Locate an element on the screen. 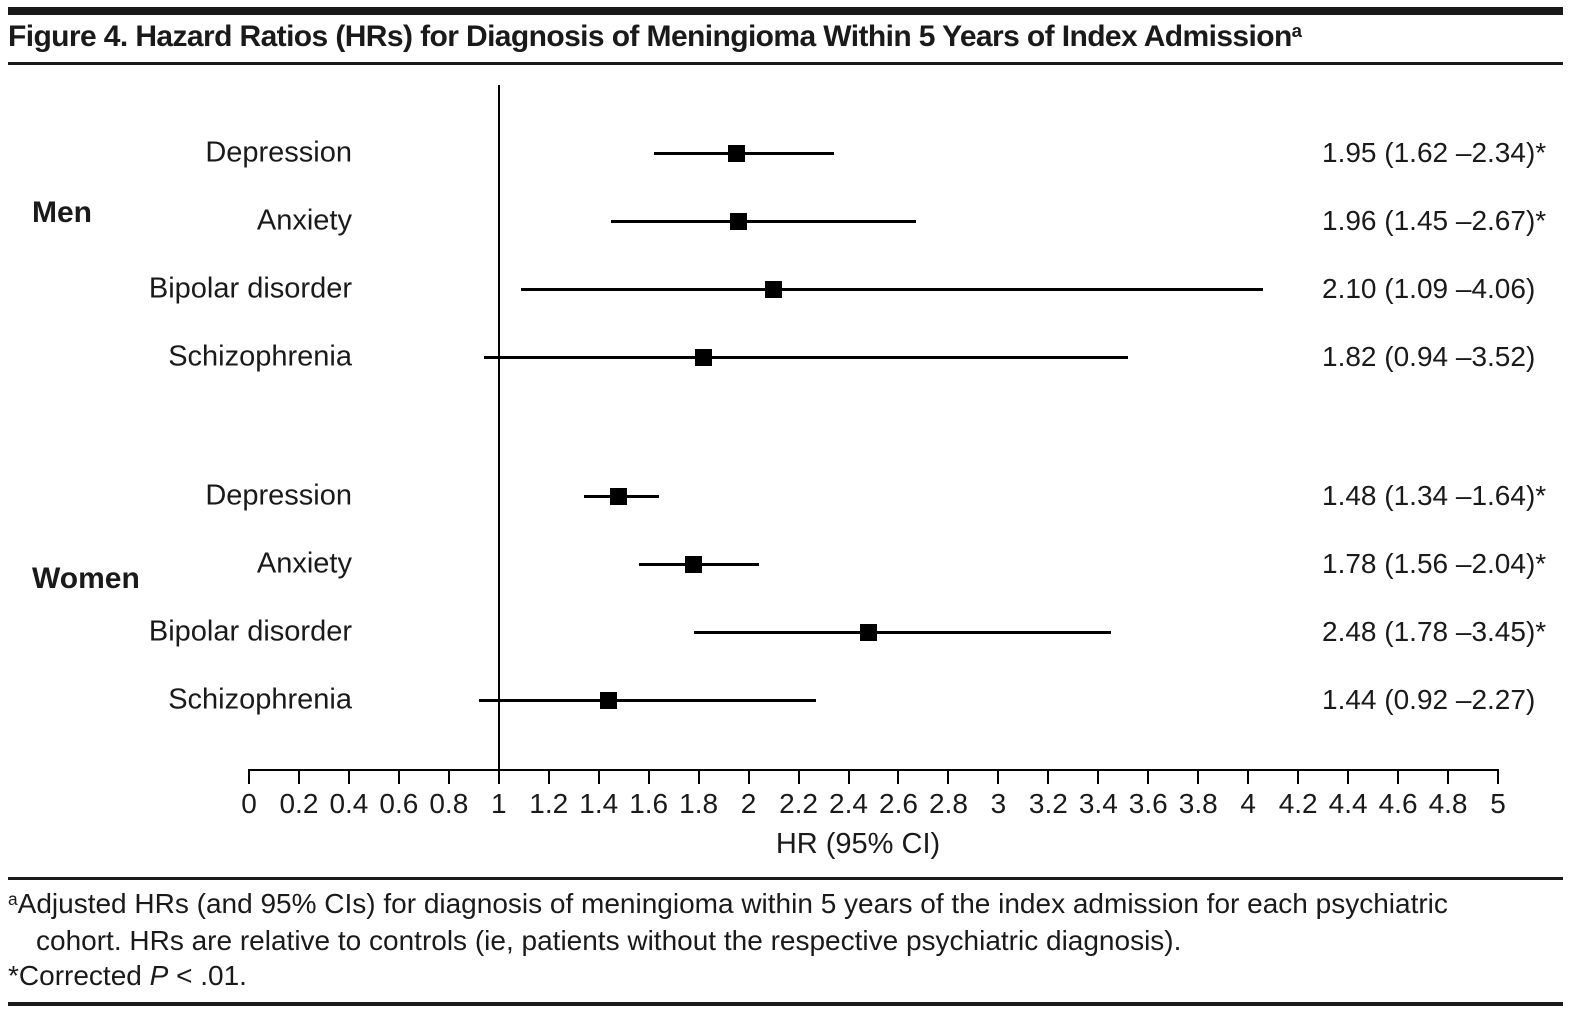 This screenshot has height=1016, width=1571. x-axis-tick-label: 1.4 is located at coordinates (599, 803).